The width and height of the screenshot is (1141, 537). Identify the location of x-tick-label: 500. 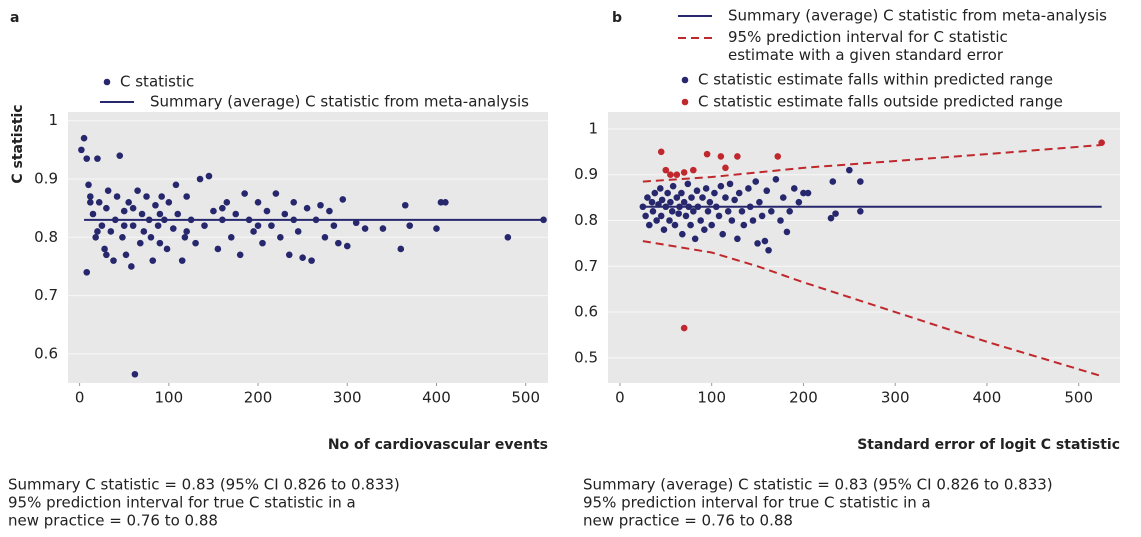
(1078, 398).